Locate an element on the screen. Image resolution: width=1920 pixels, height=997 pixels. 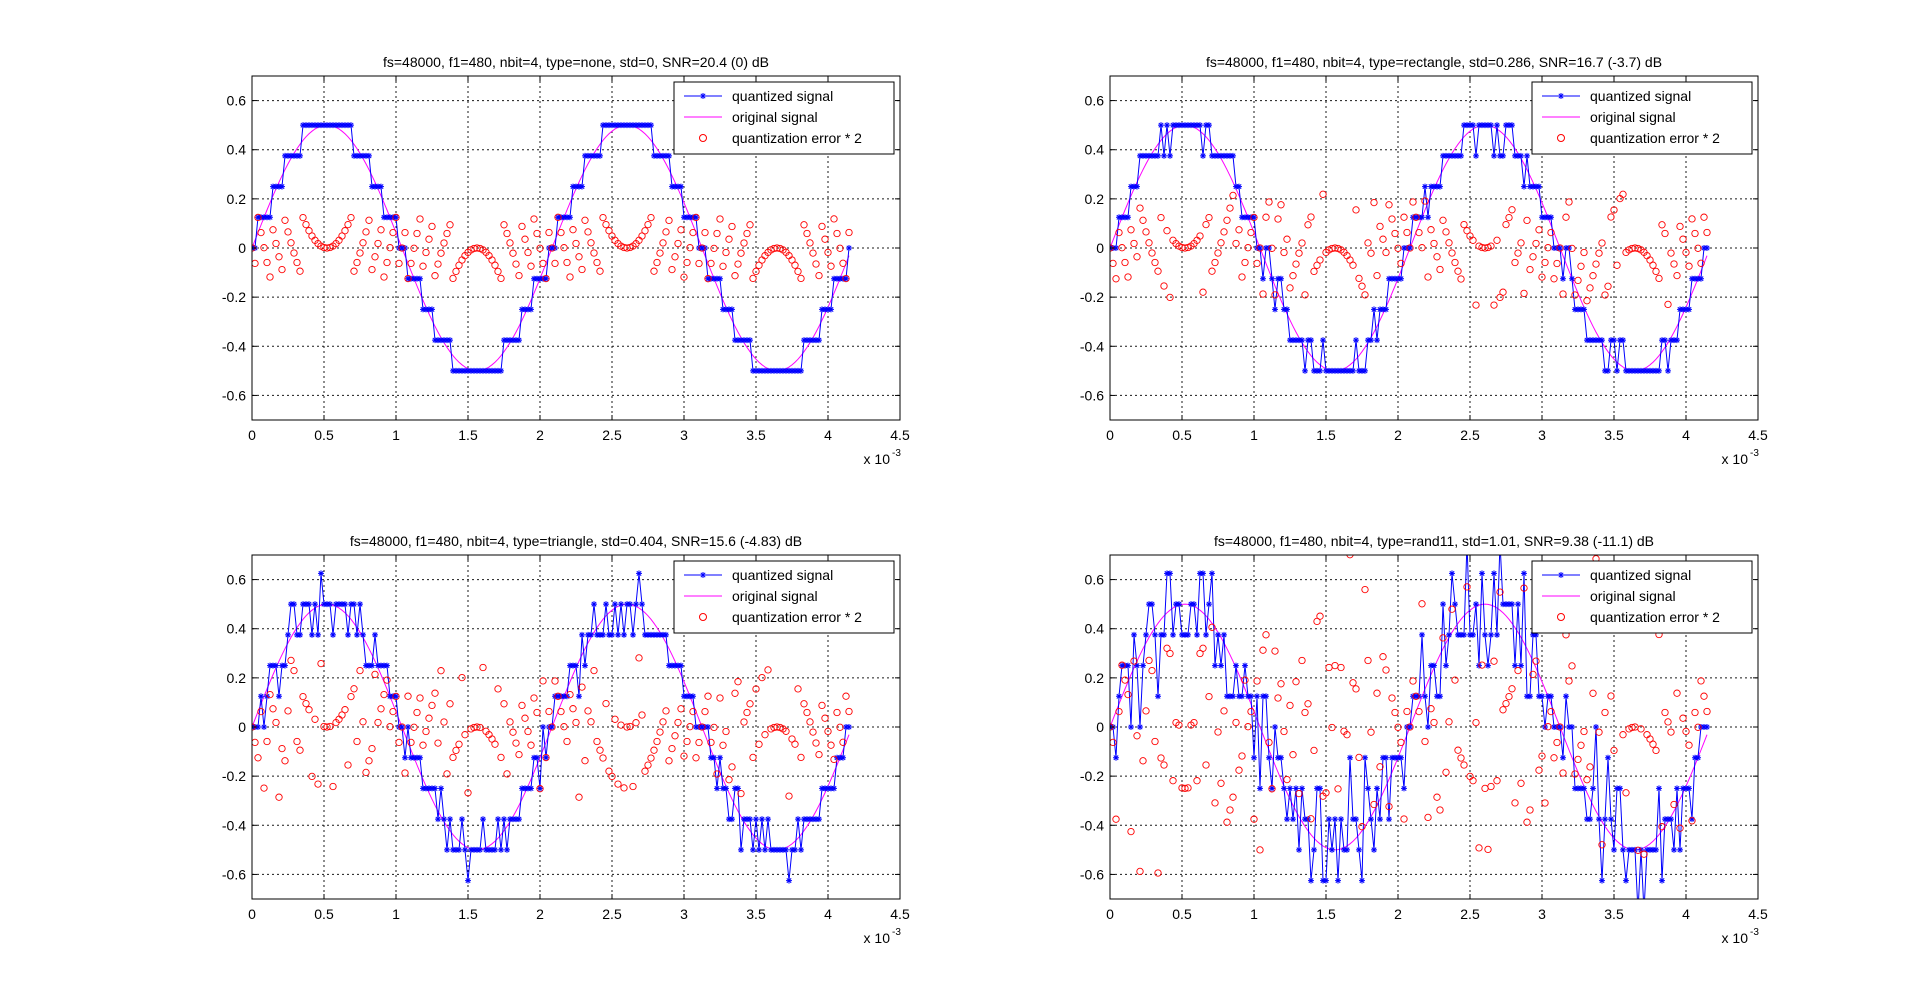
plot-series is located at coordinates (552, 248).